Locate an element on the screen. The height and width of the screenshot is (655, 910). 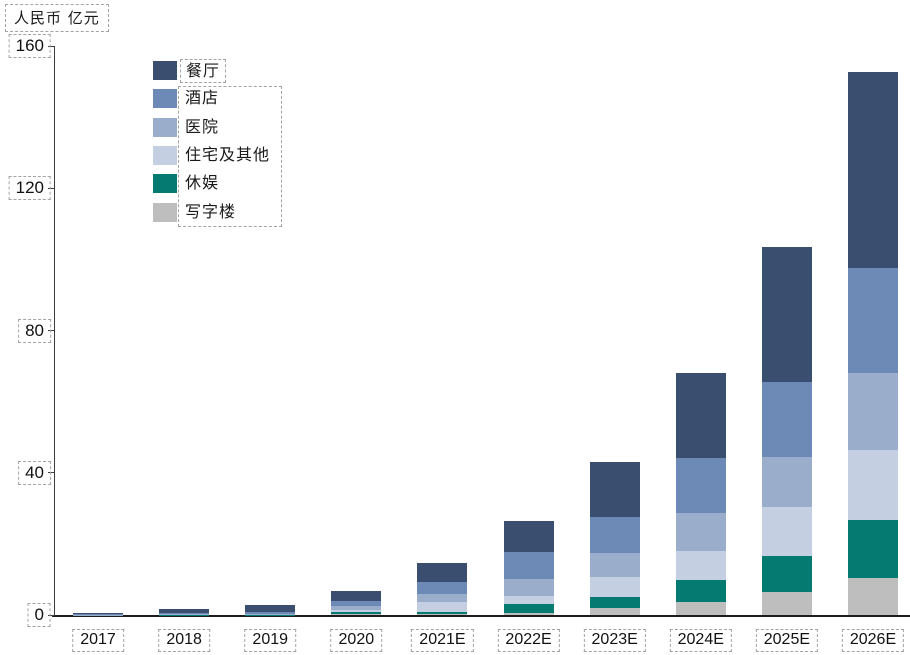
bar-segment-2021E-医院 is located at coordinates (442, 597).